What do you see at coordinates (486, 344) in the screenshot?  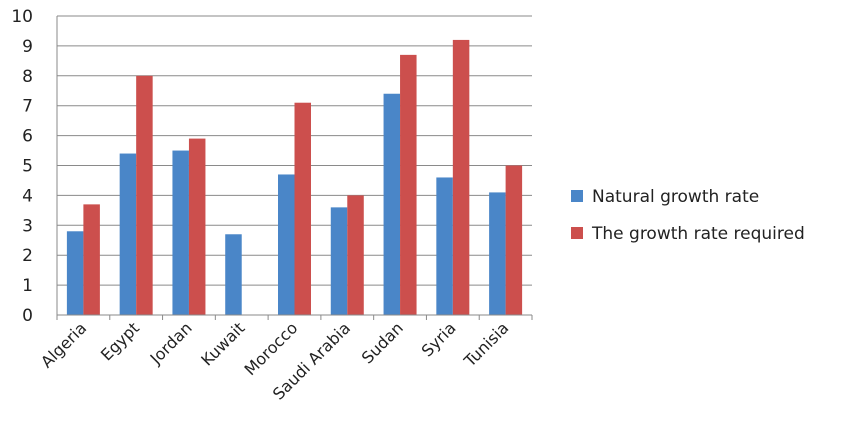 I see `x-tick-label-tunisia: Tunisia` at bounding box center [486, 344].